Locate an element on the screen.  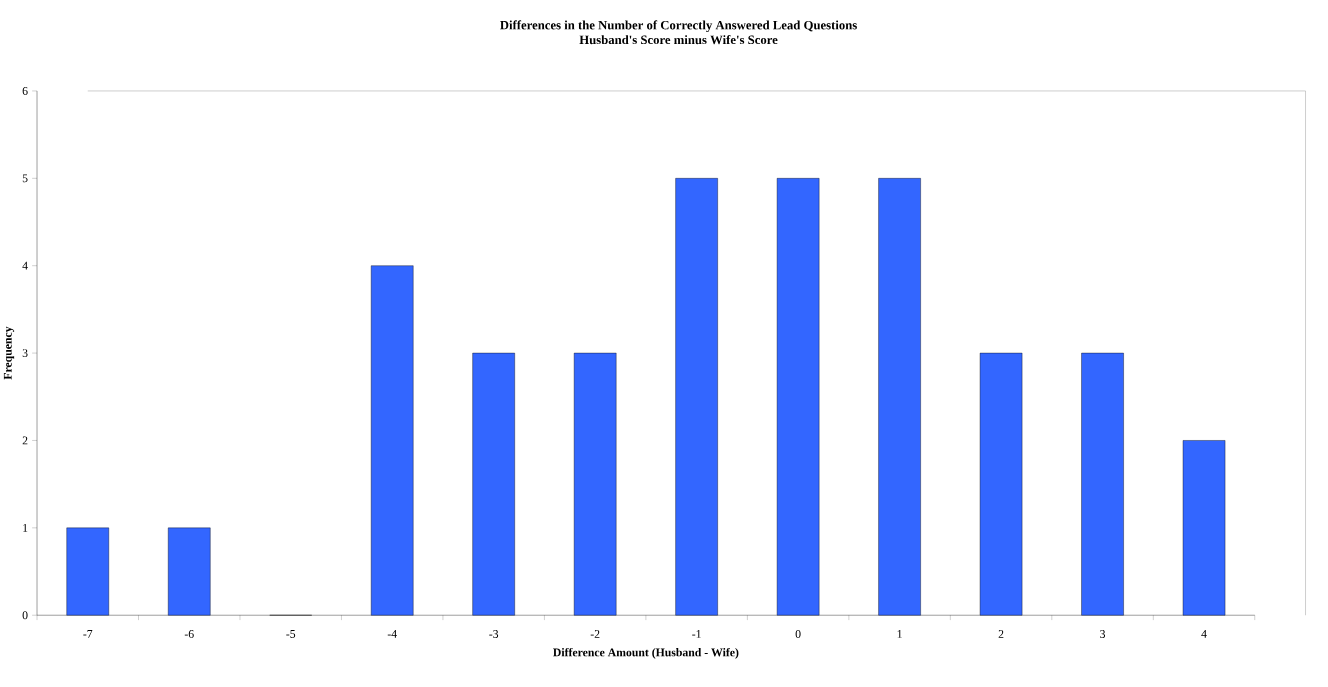
chart-title: Differences in the Number of Correctly Answered Lead Questions is located at coordinates (678, 26).